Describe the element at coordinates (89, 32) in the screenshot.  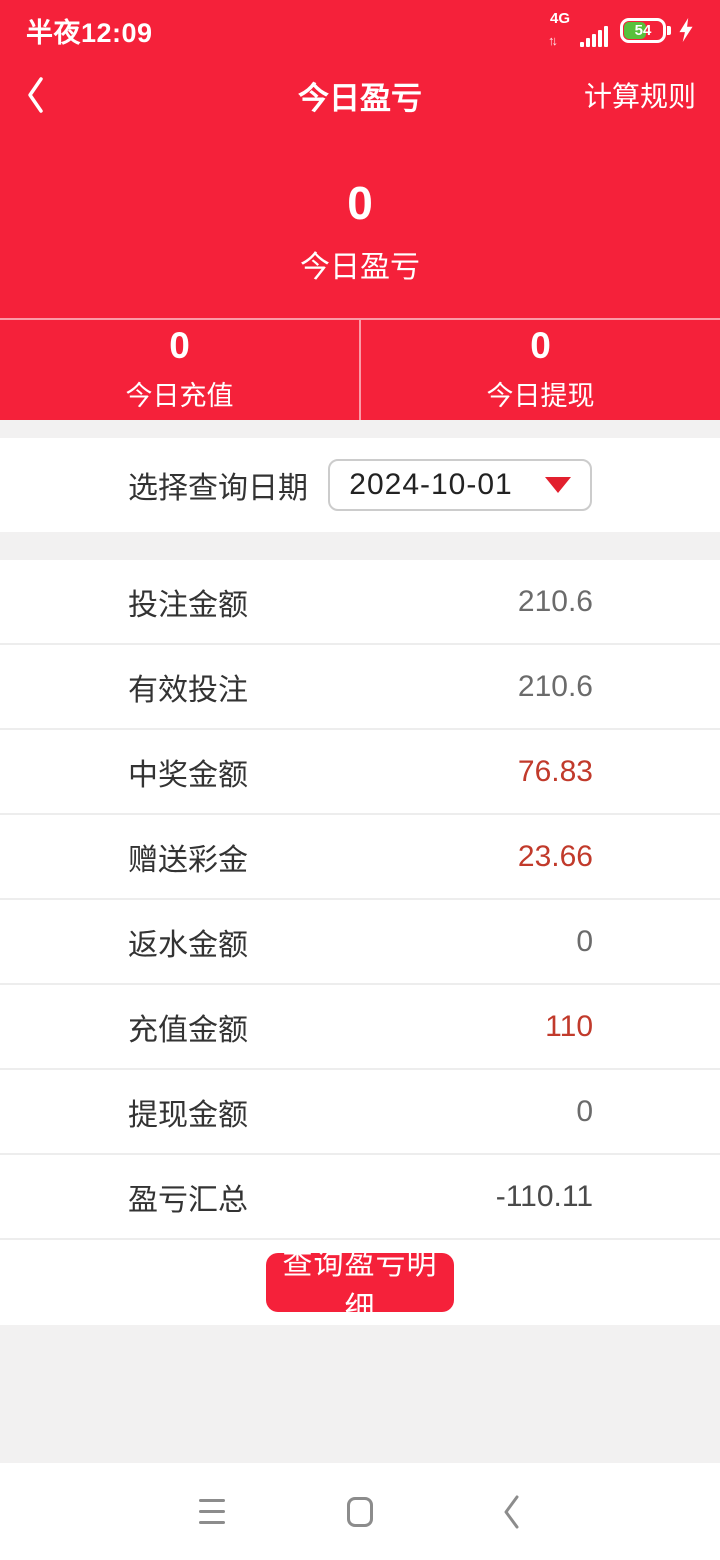
I see `status-time: 半夜12:09` at that location.